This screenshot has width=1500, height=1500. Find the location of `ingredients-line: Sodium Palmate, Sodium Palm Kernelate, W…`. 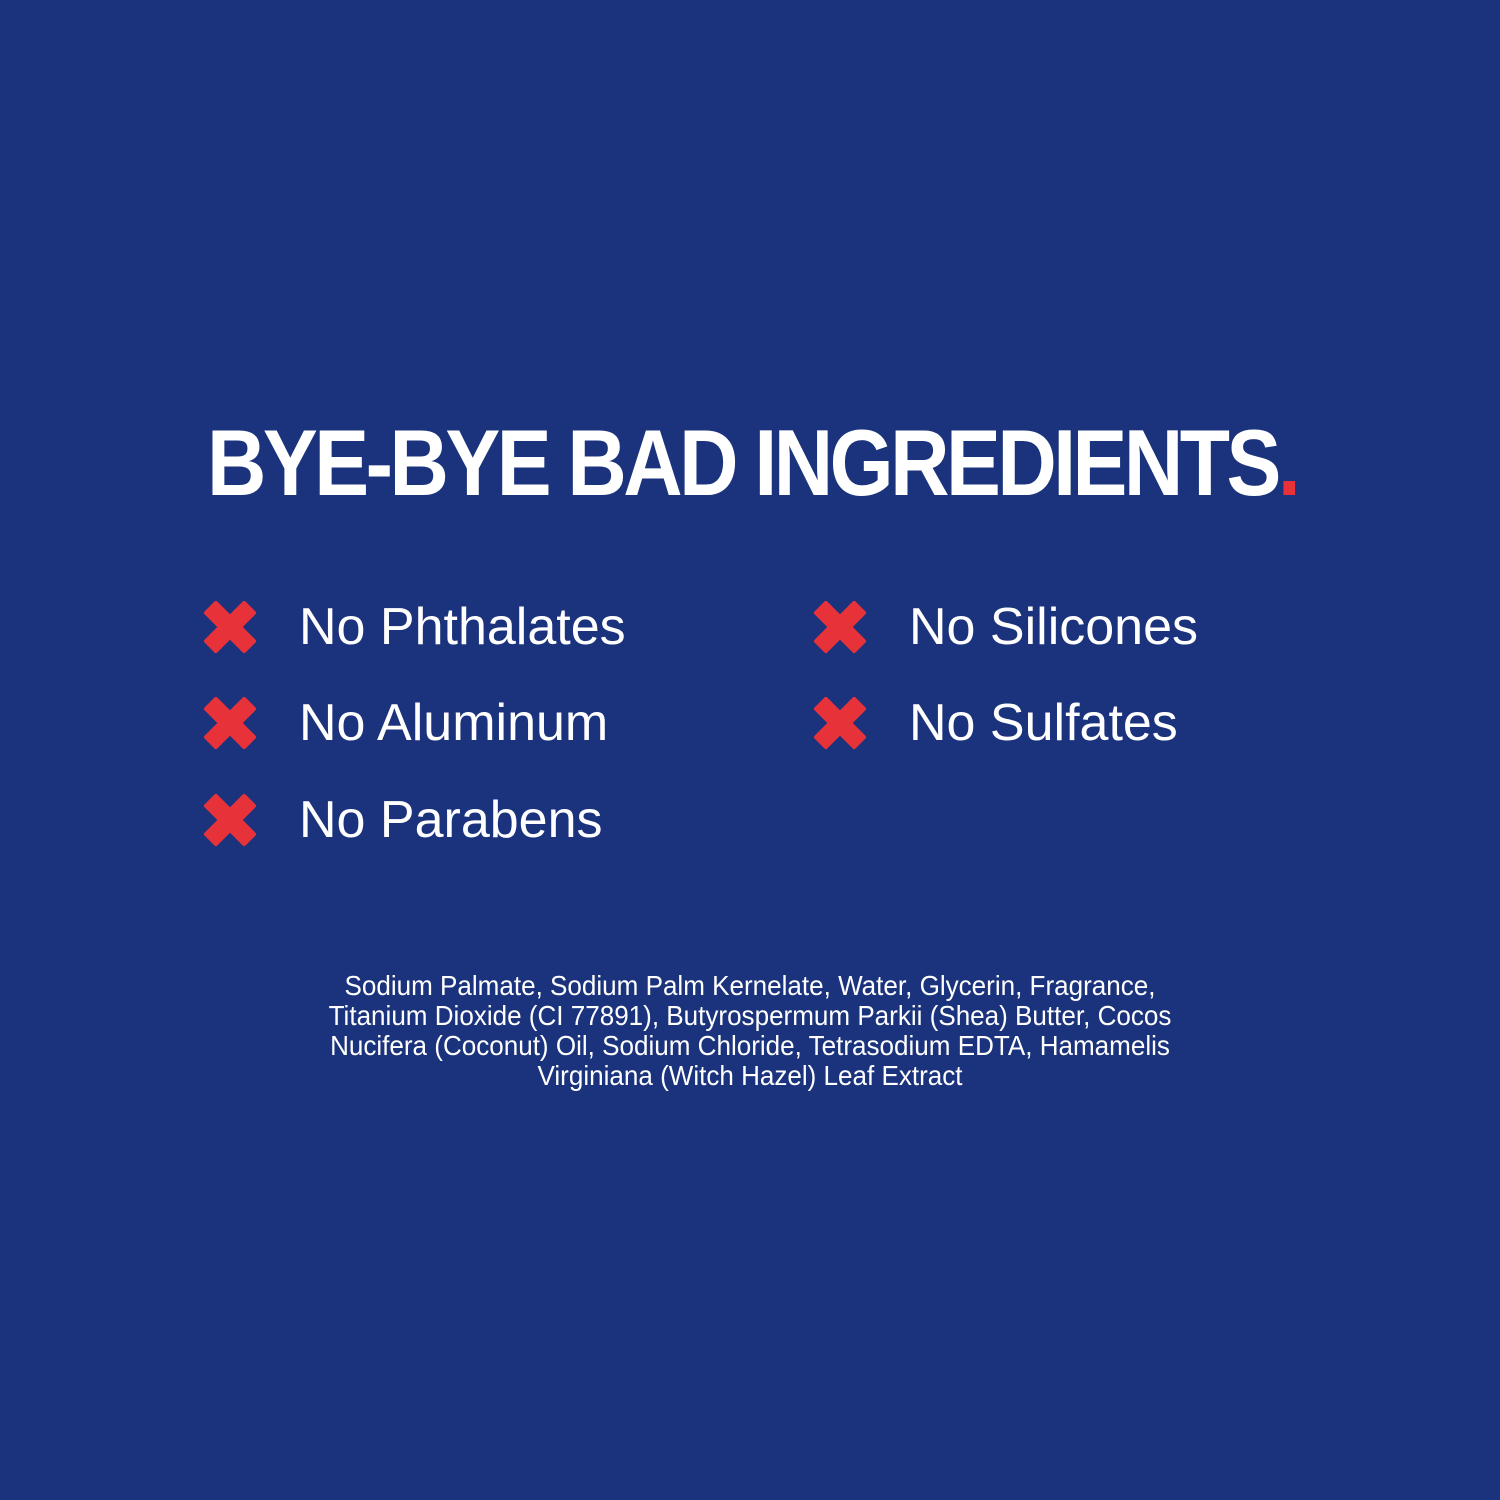

ingredients-line: Sodium Palmate, Sodium Palm Kernelate, W… is located at coordinates (750, 985).